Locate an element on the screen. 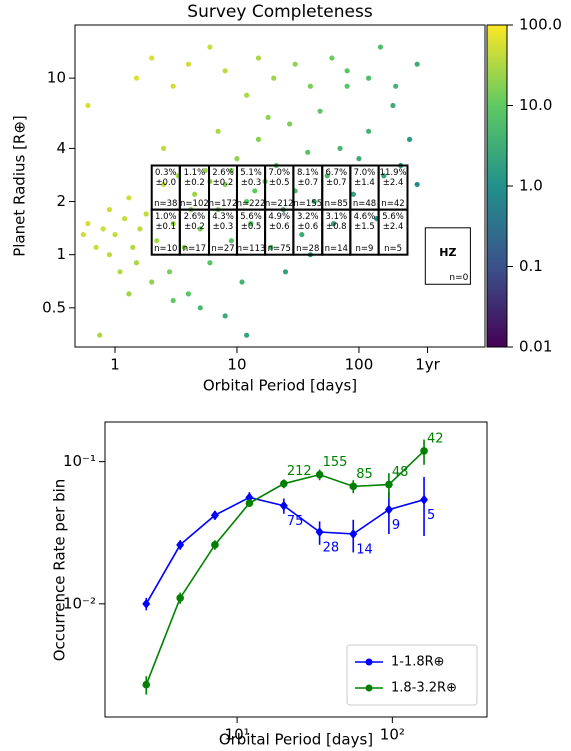  cell-error: ±0.1 is located at coordinates (165, 227).